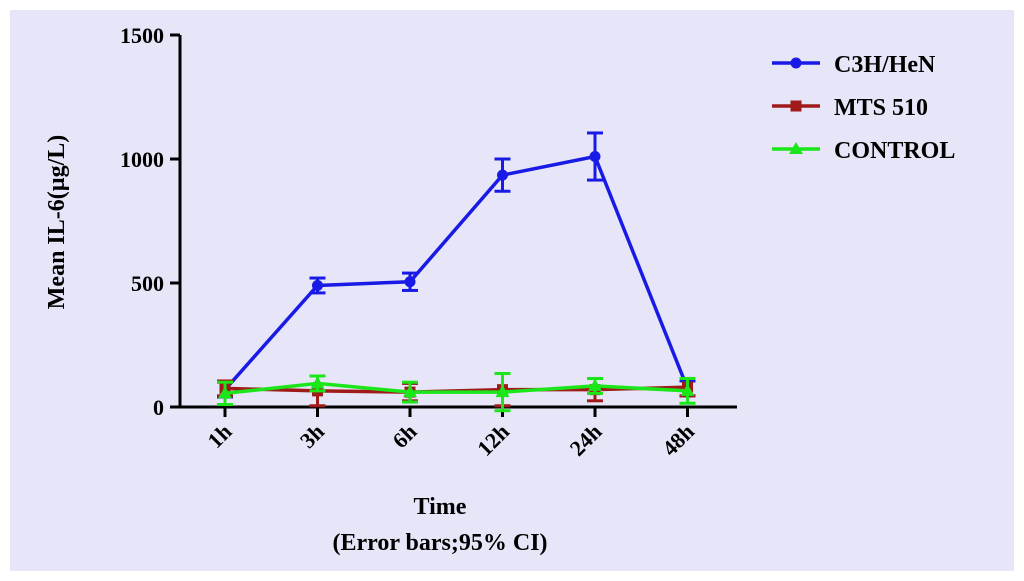  I want to click on legend-item: MTS 510, so click(850, 108).